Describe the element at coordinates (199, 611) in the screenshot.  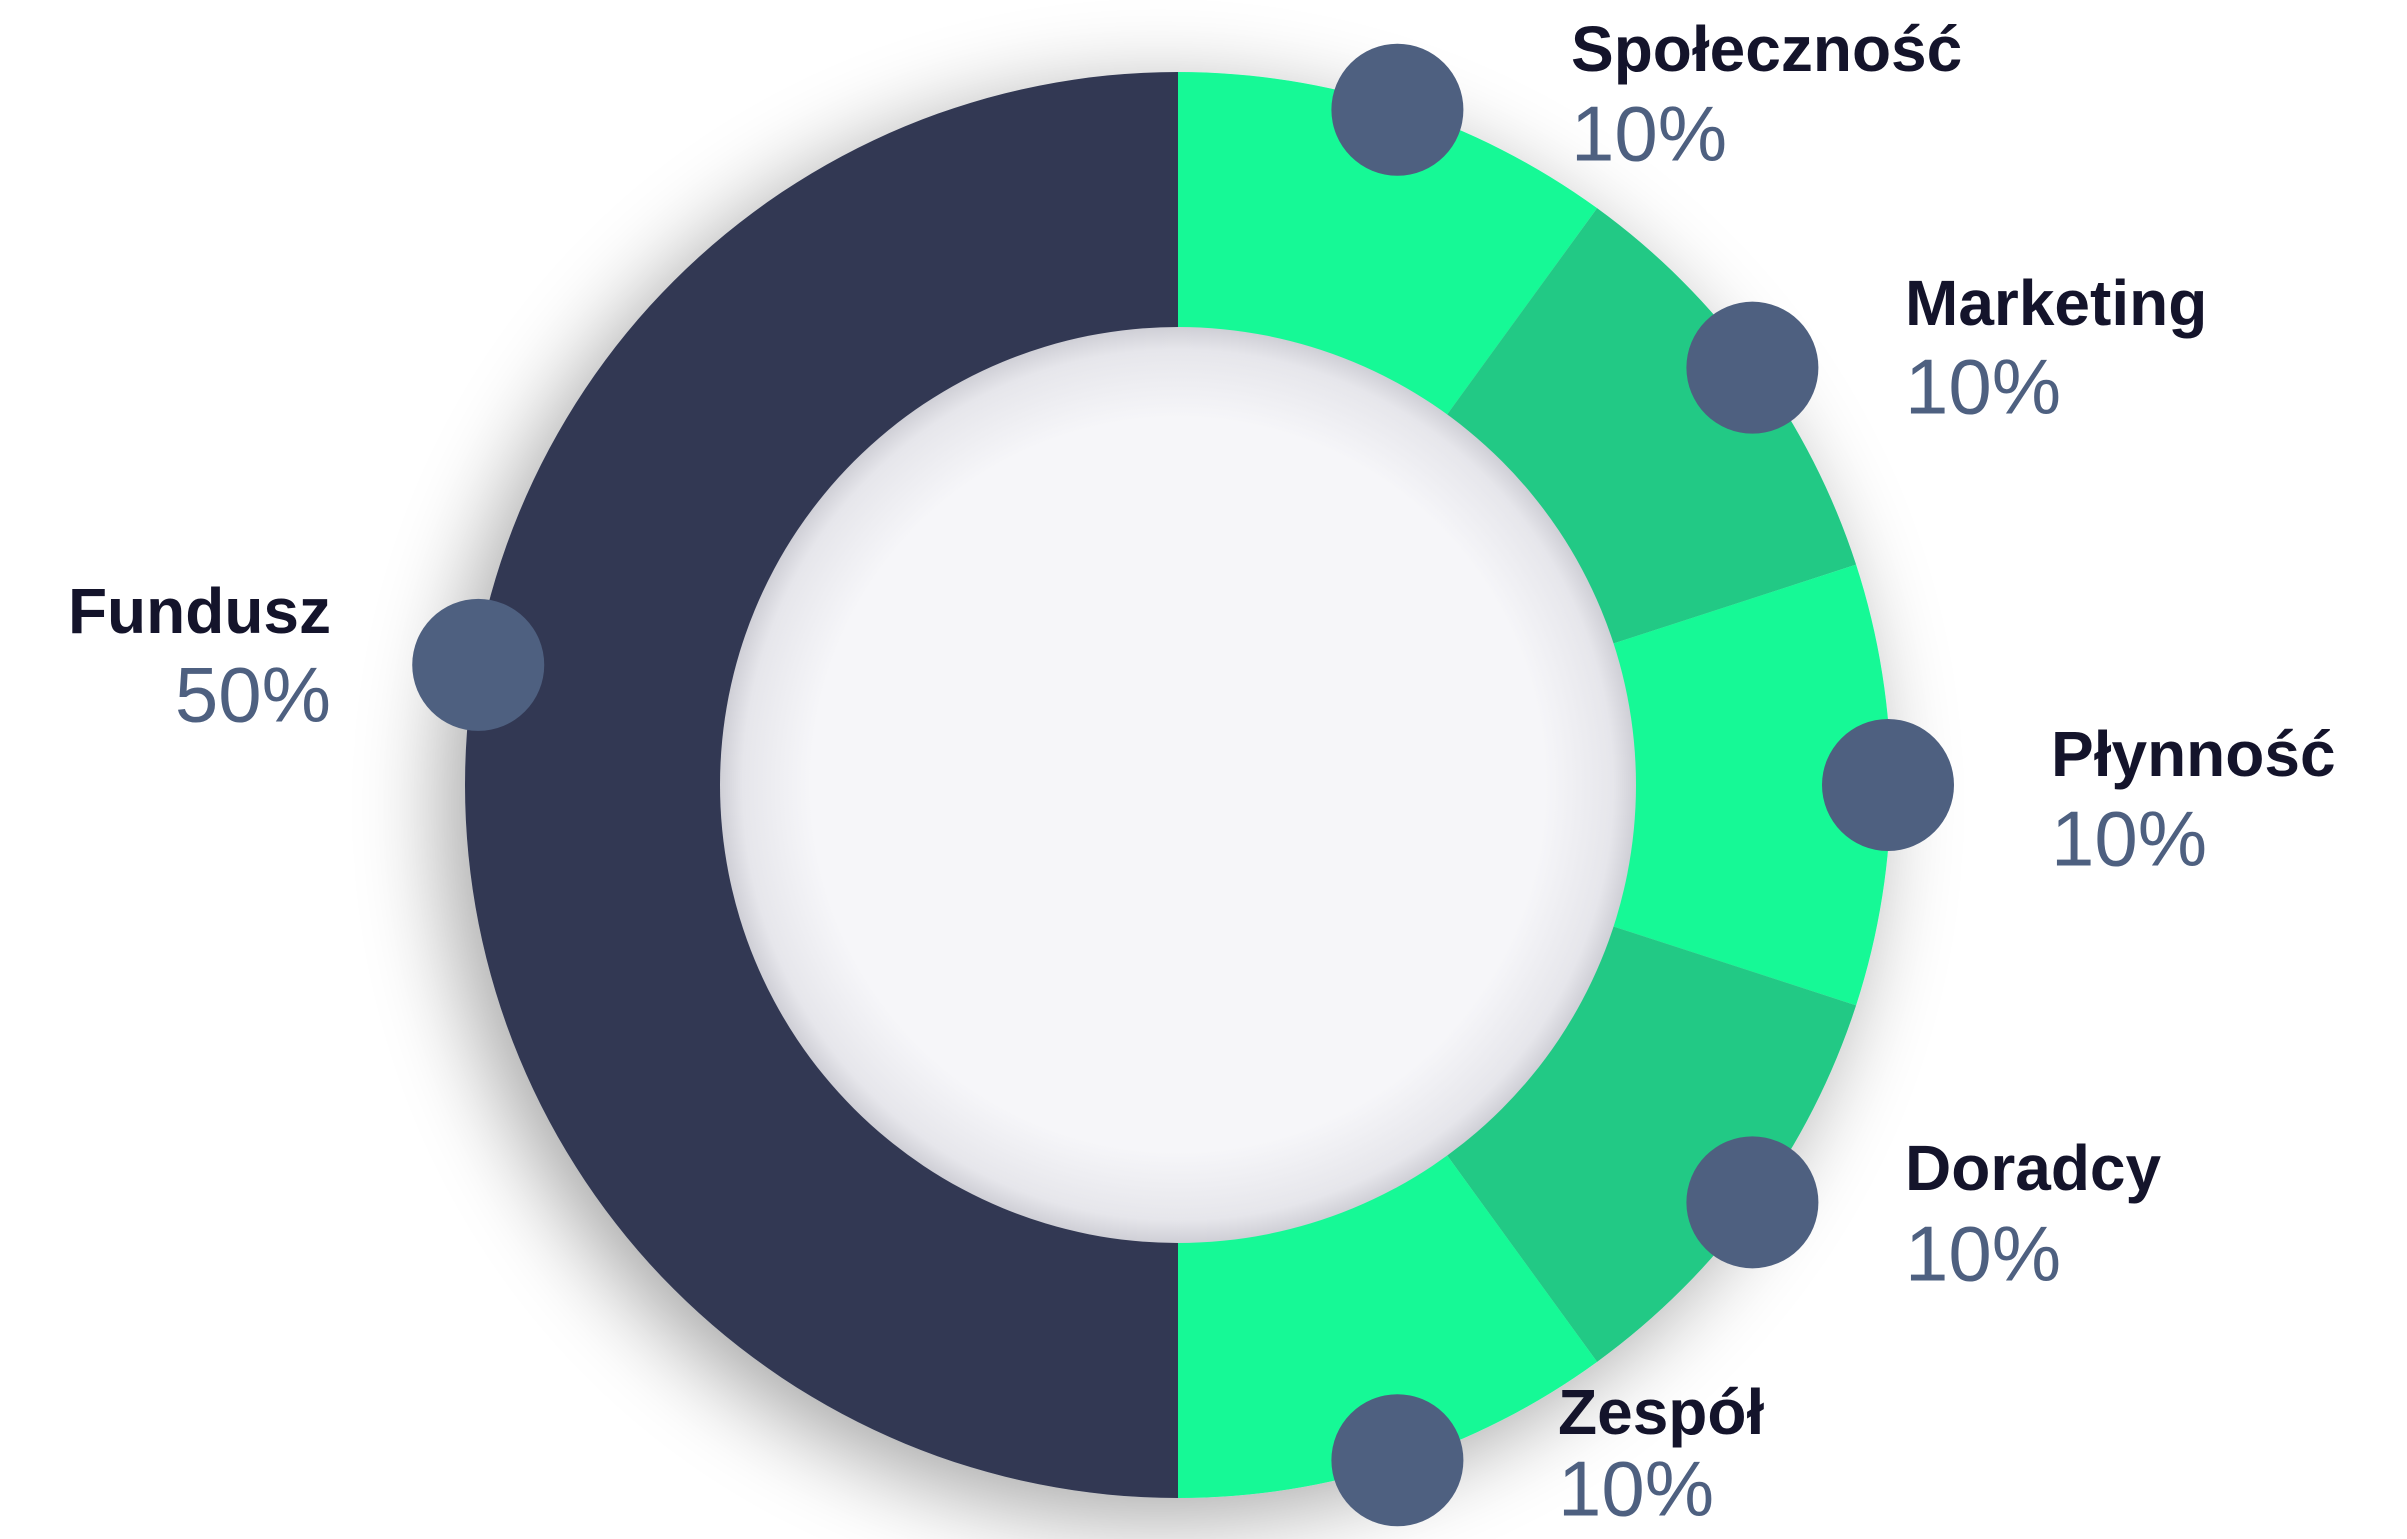
I see `category-label: Fundusz` at that location.